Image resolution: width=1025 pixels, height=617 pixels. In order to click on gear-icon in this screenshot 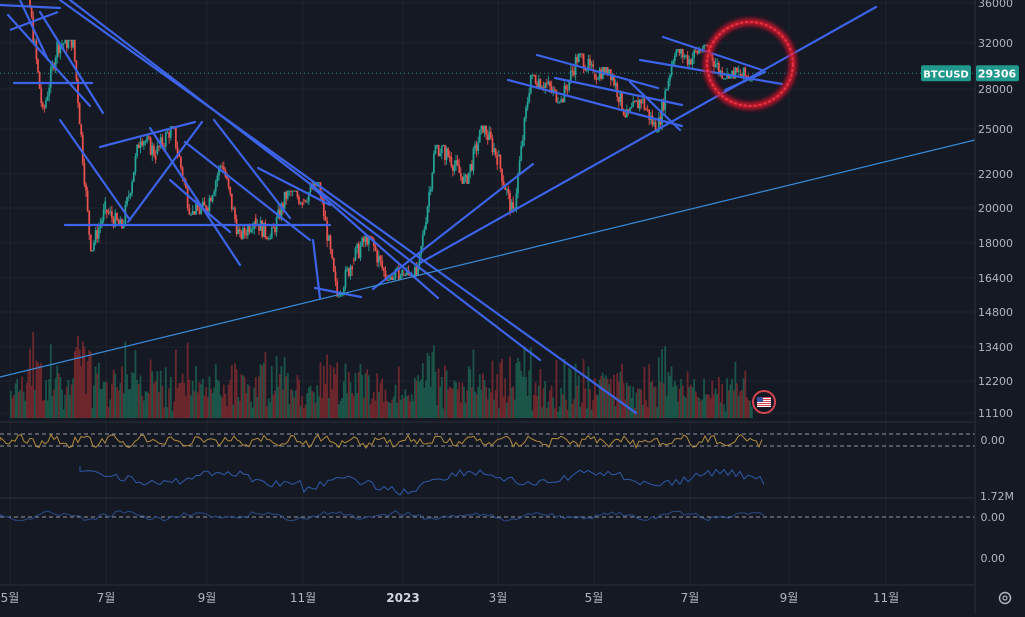, I will do `click(1005, 598)`.